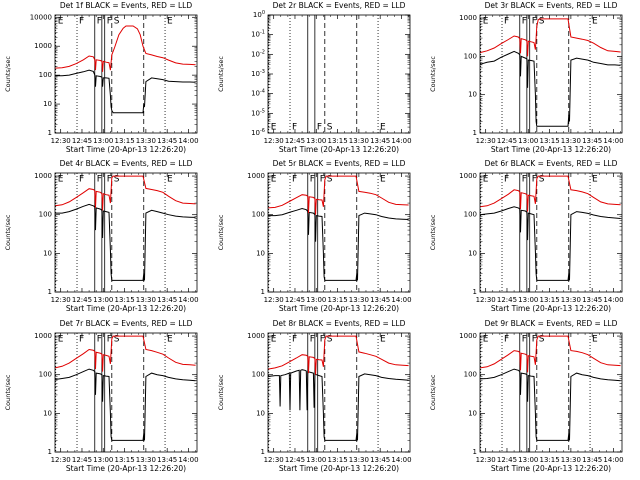  I want to click on y-tick-label: 10⁻³, so click(258, 74).